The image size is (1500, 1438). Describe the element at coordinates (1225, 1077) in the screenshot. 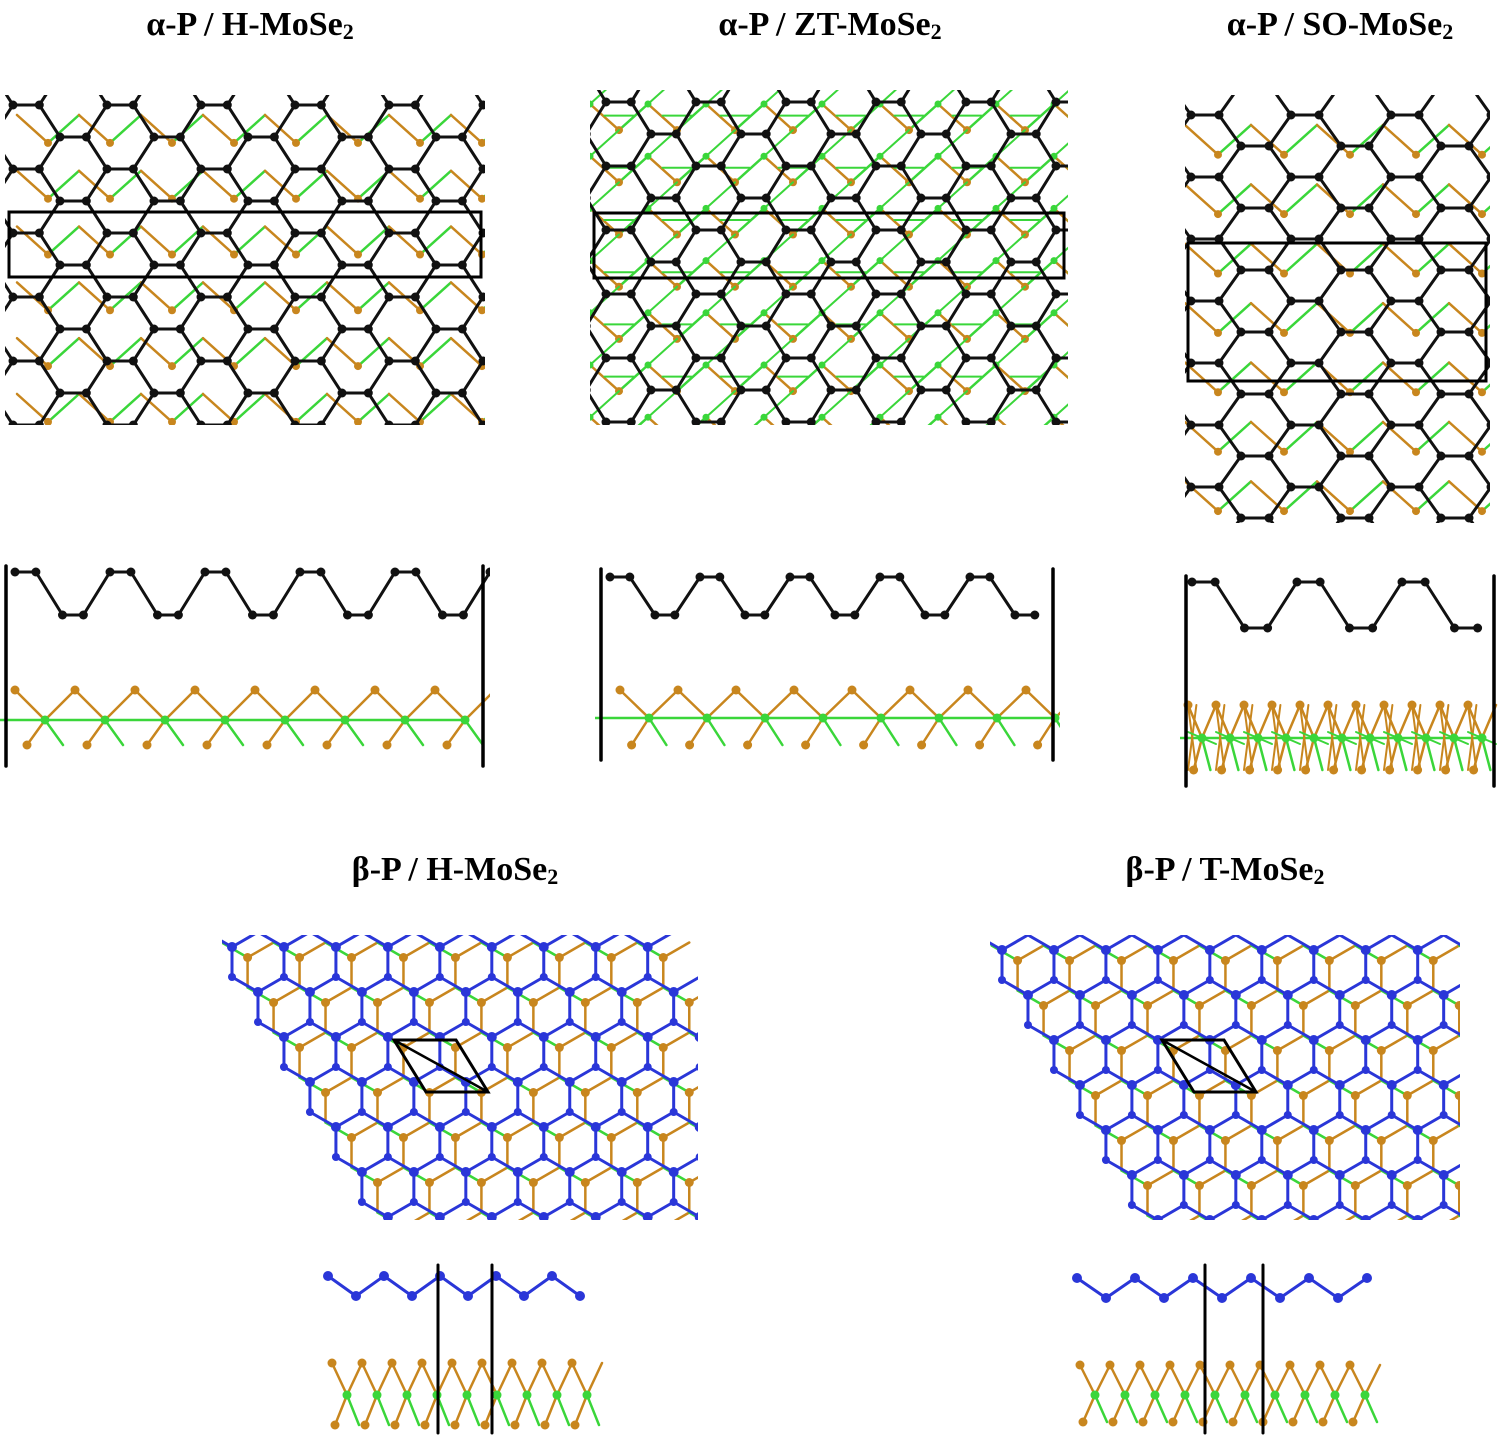

I see `beta-t-top-view` at that location.